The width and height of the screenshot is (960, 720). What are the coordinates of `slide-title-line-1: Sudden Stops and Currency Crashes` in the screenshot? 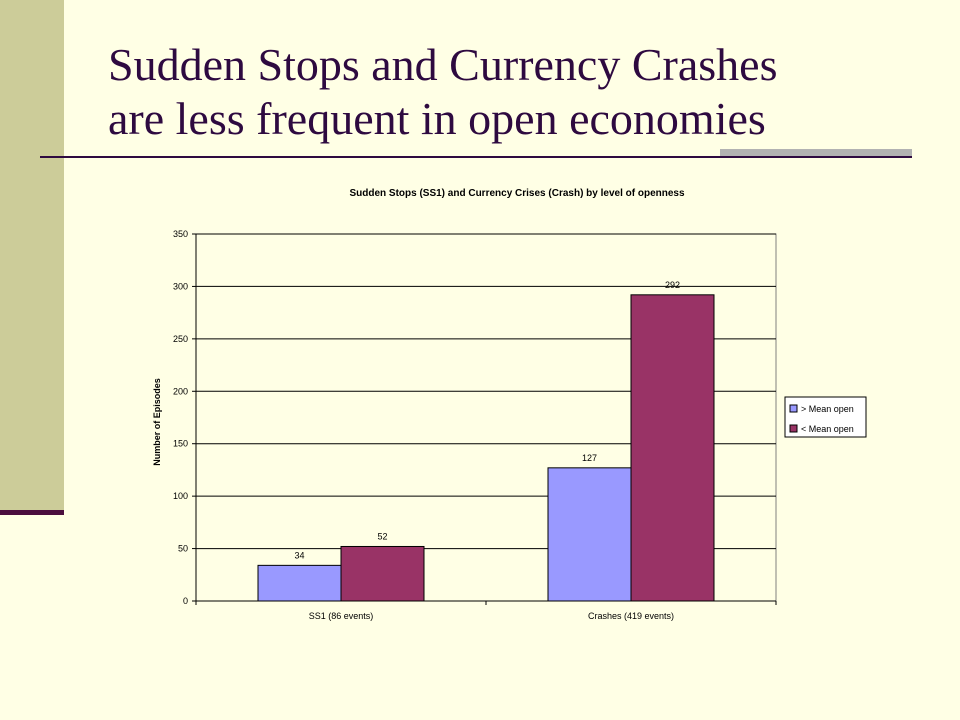 It's located at (443, 64).